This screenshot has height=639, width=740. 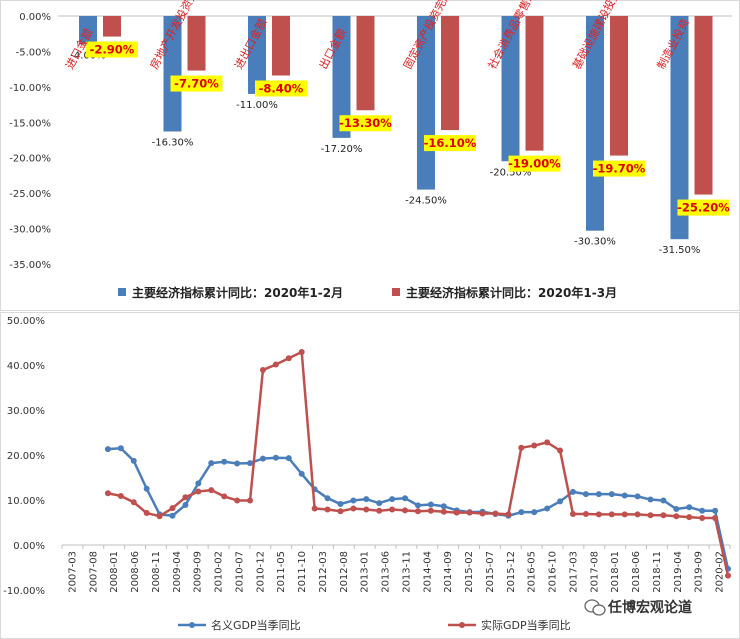 I want to click on x-tick-label: 2012-08, so click(x=344, y=572).